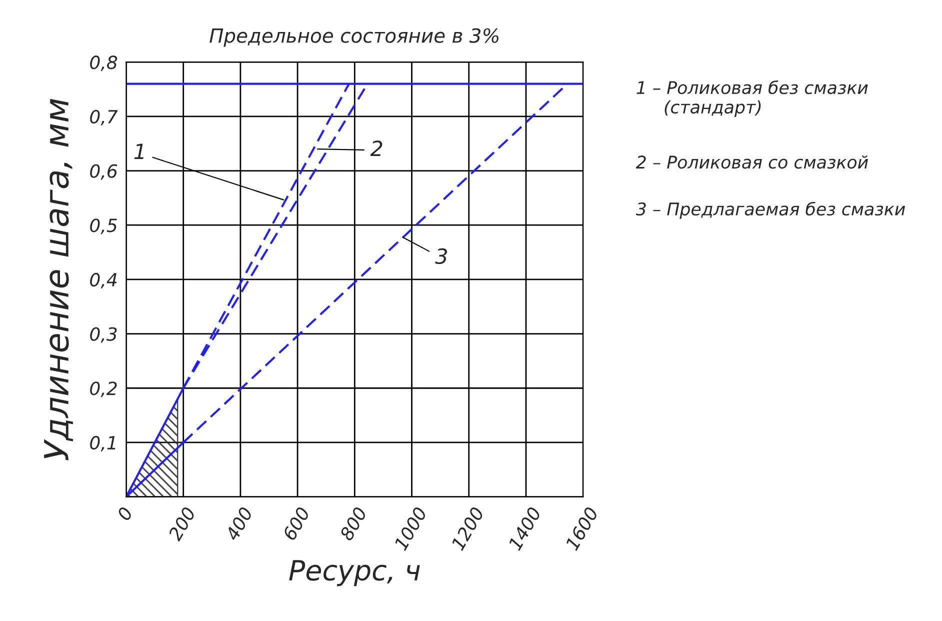 This screenshot has height=621, width=942. I want to click on y-tick-label: 0,5, so click(103, 226).